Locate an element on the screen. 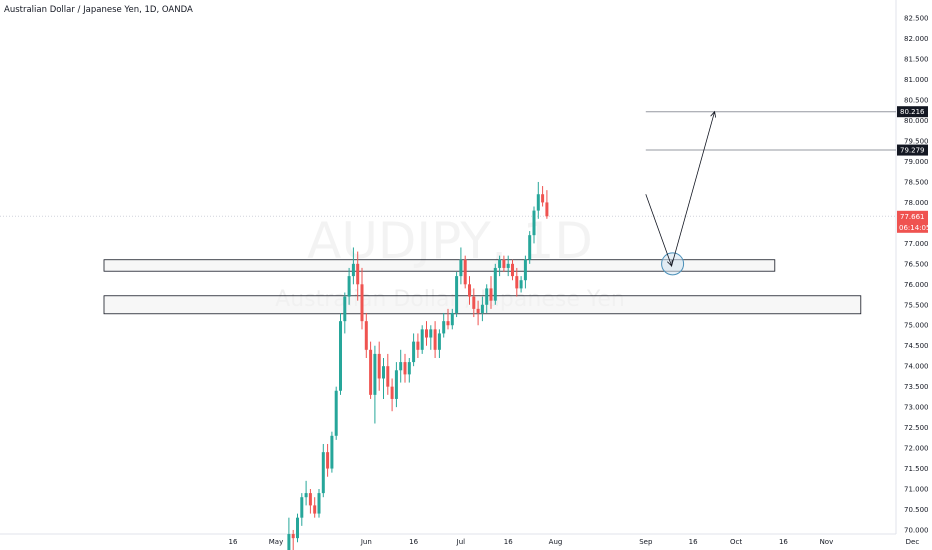 The height and width of the screenshot is (550, 932). y-tick-label: 76.500 is located at coordinates (916, 264).